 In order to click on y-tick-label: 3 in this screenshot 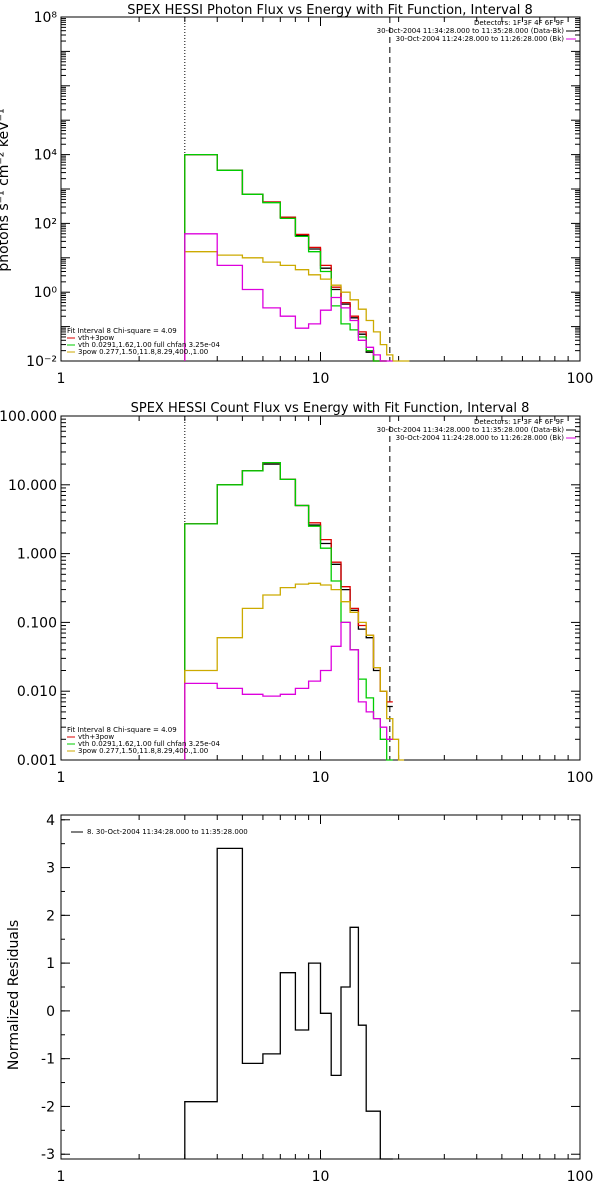, I will do `click(50, 869)`.